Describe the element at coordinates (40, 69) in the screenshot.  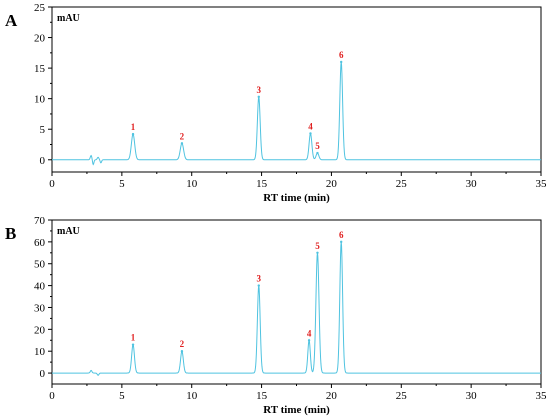
I see `y-tick-label: 15` at that location.